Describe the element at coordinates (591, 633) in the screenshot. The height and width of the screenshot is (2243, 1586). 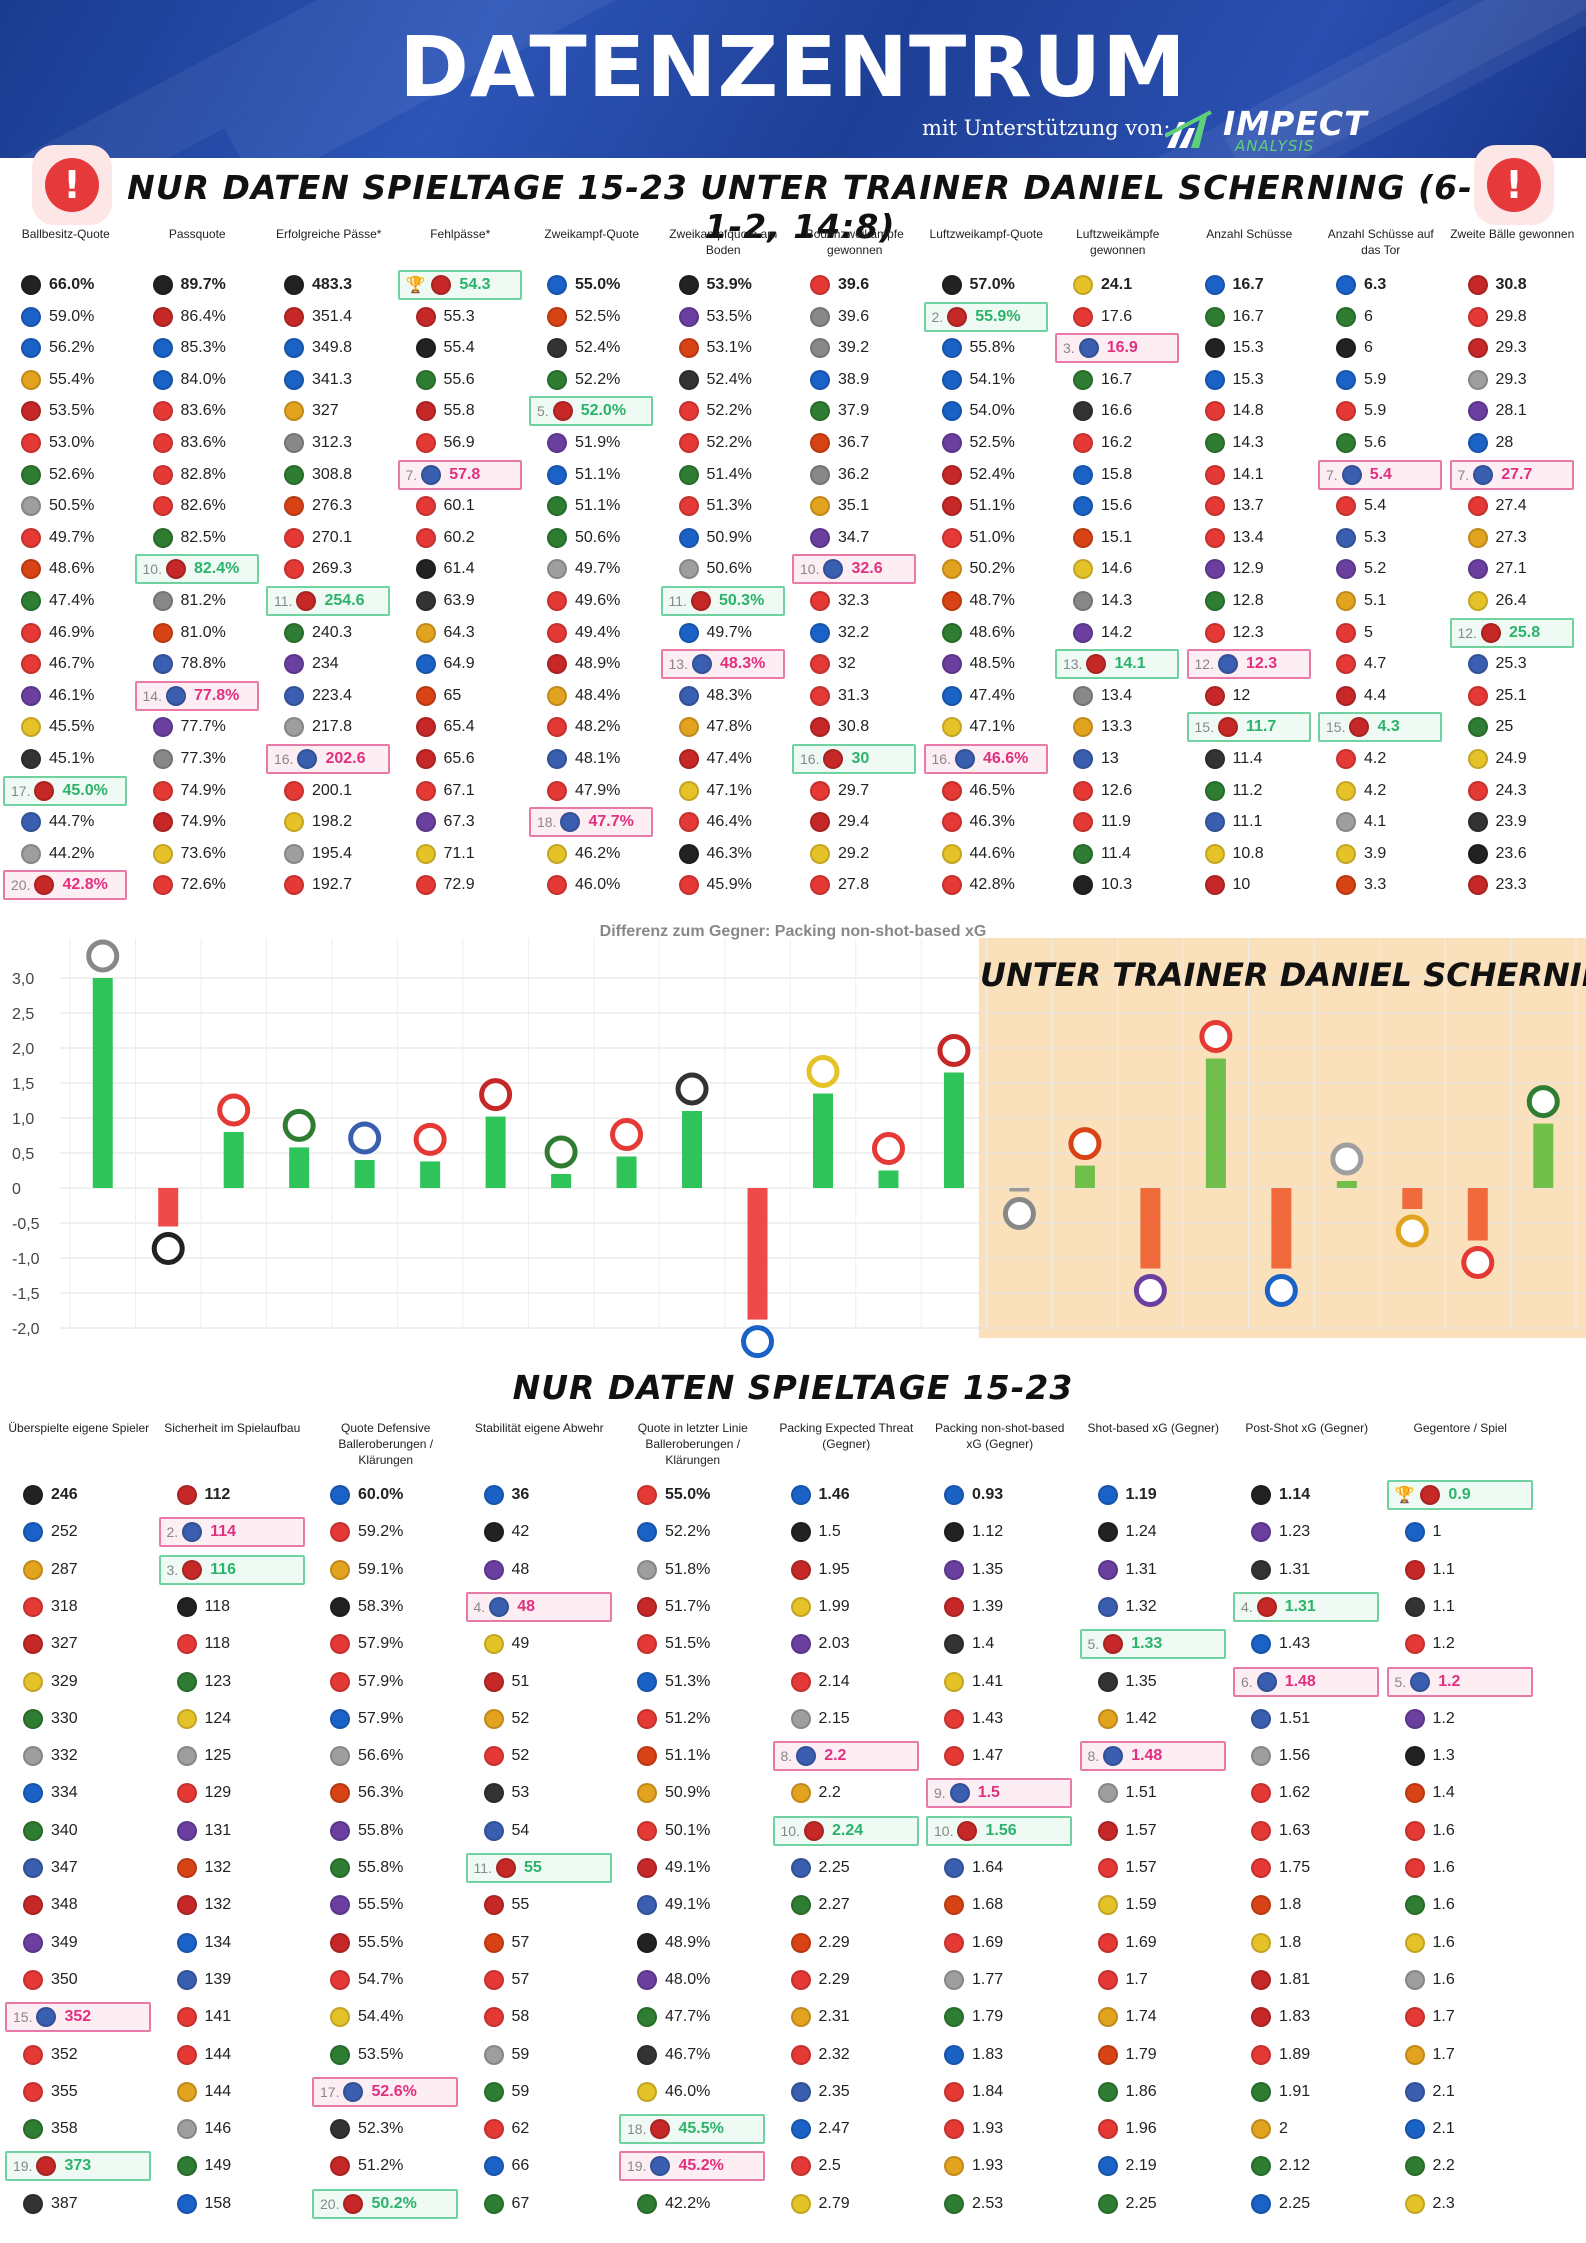
I see `table-cell: 49.4%` at that location.